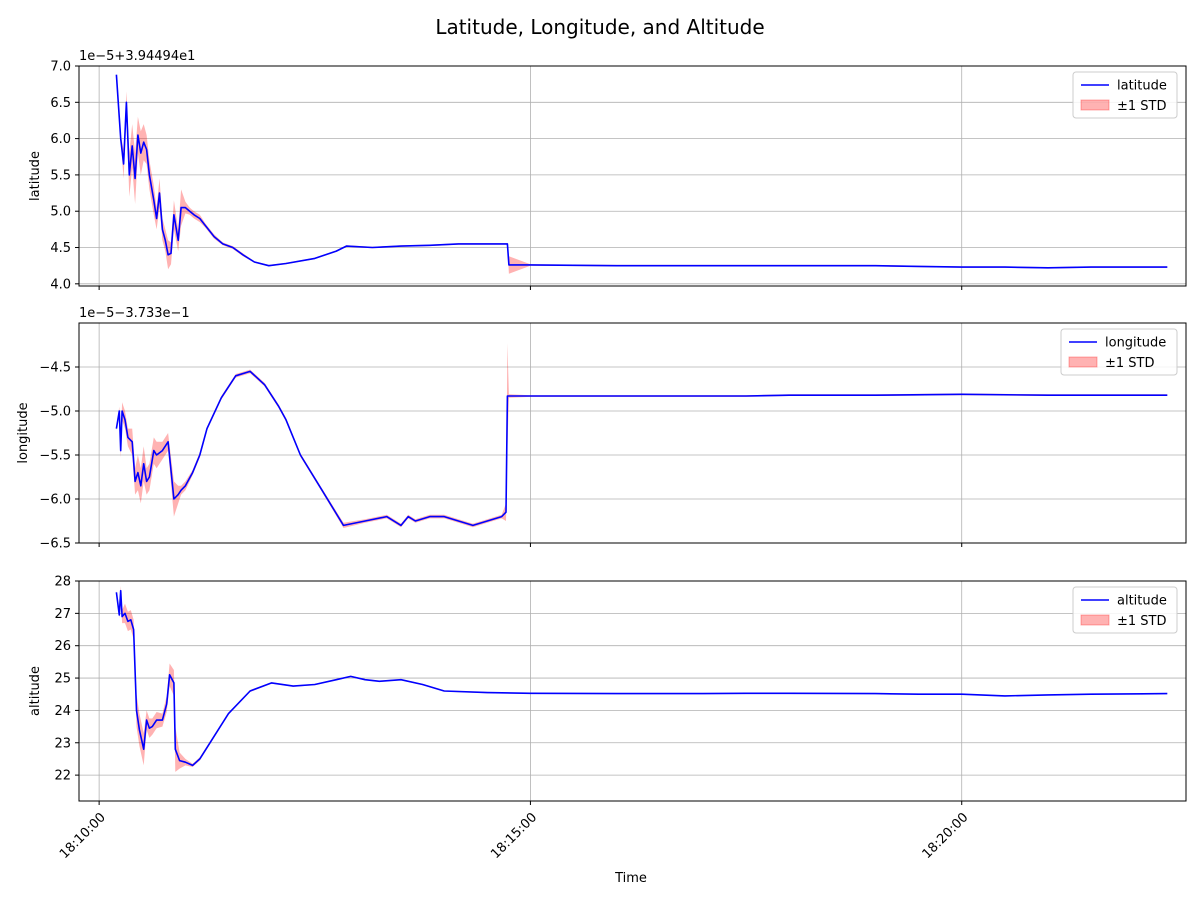  I want to click on altitude-legend: altitude ±1 STD, so click(1125, 610).